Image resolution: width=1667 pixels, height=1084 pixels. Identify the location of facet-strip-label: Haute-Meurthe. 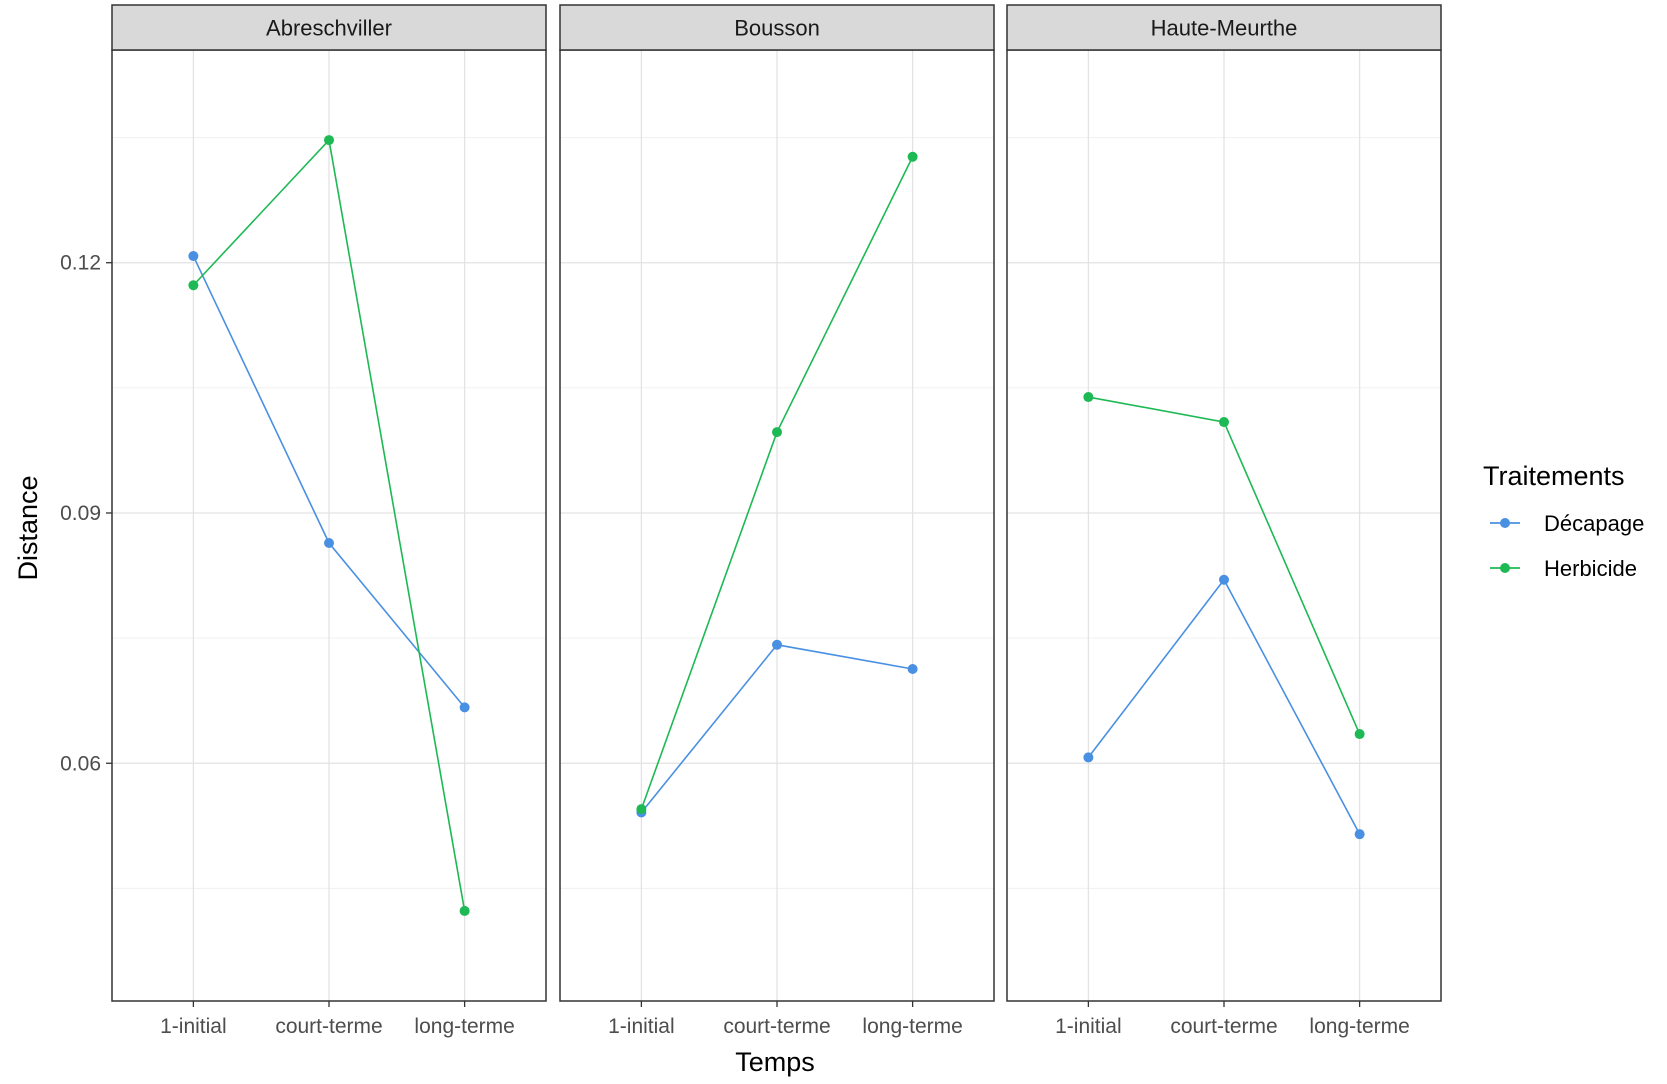
(1224, 28).